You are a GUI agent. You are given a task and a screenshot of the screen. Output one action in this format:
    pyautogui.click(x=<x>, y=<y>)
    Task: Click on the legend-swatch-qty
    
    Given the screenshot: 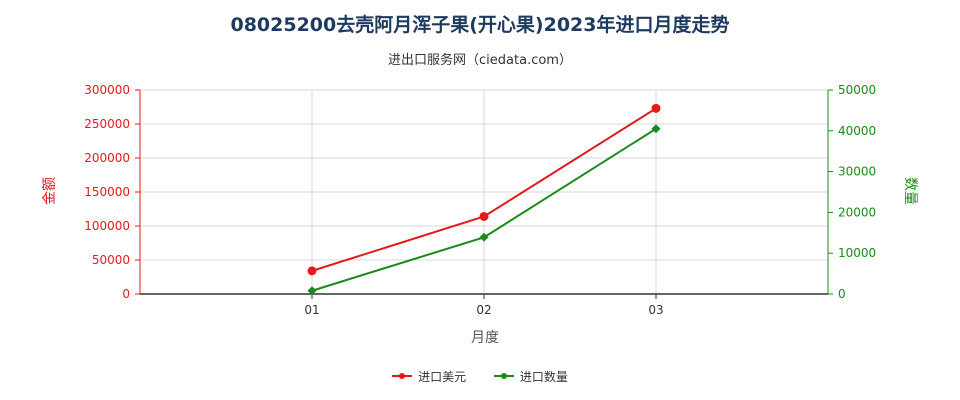 What is the action you would take?
    pyautogui.click(x=503, y=376)
    